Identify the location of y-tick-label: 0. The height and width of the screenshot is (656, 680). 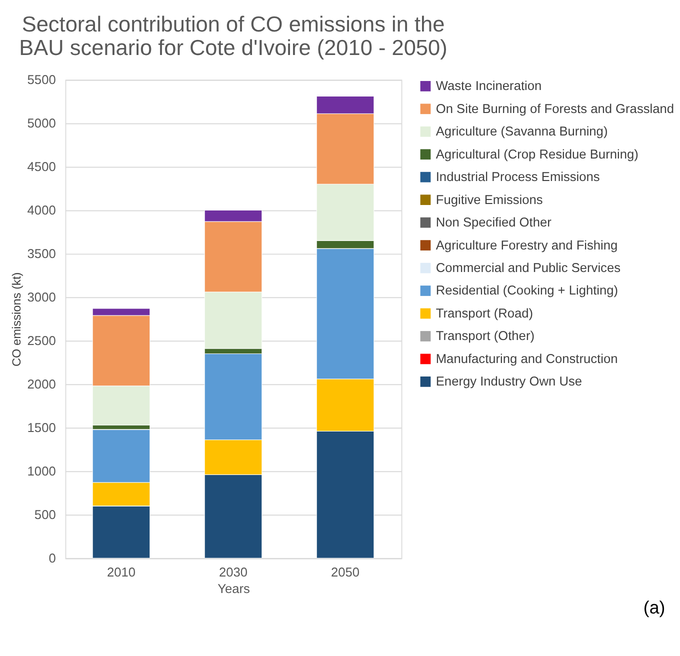
(52, 558).